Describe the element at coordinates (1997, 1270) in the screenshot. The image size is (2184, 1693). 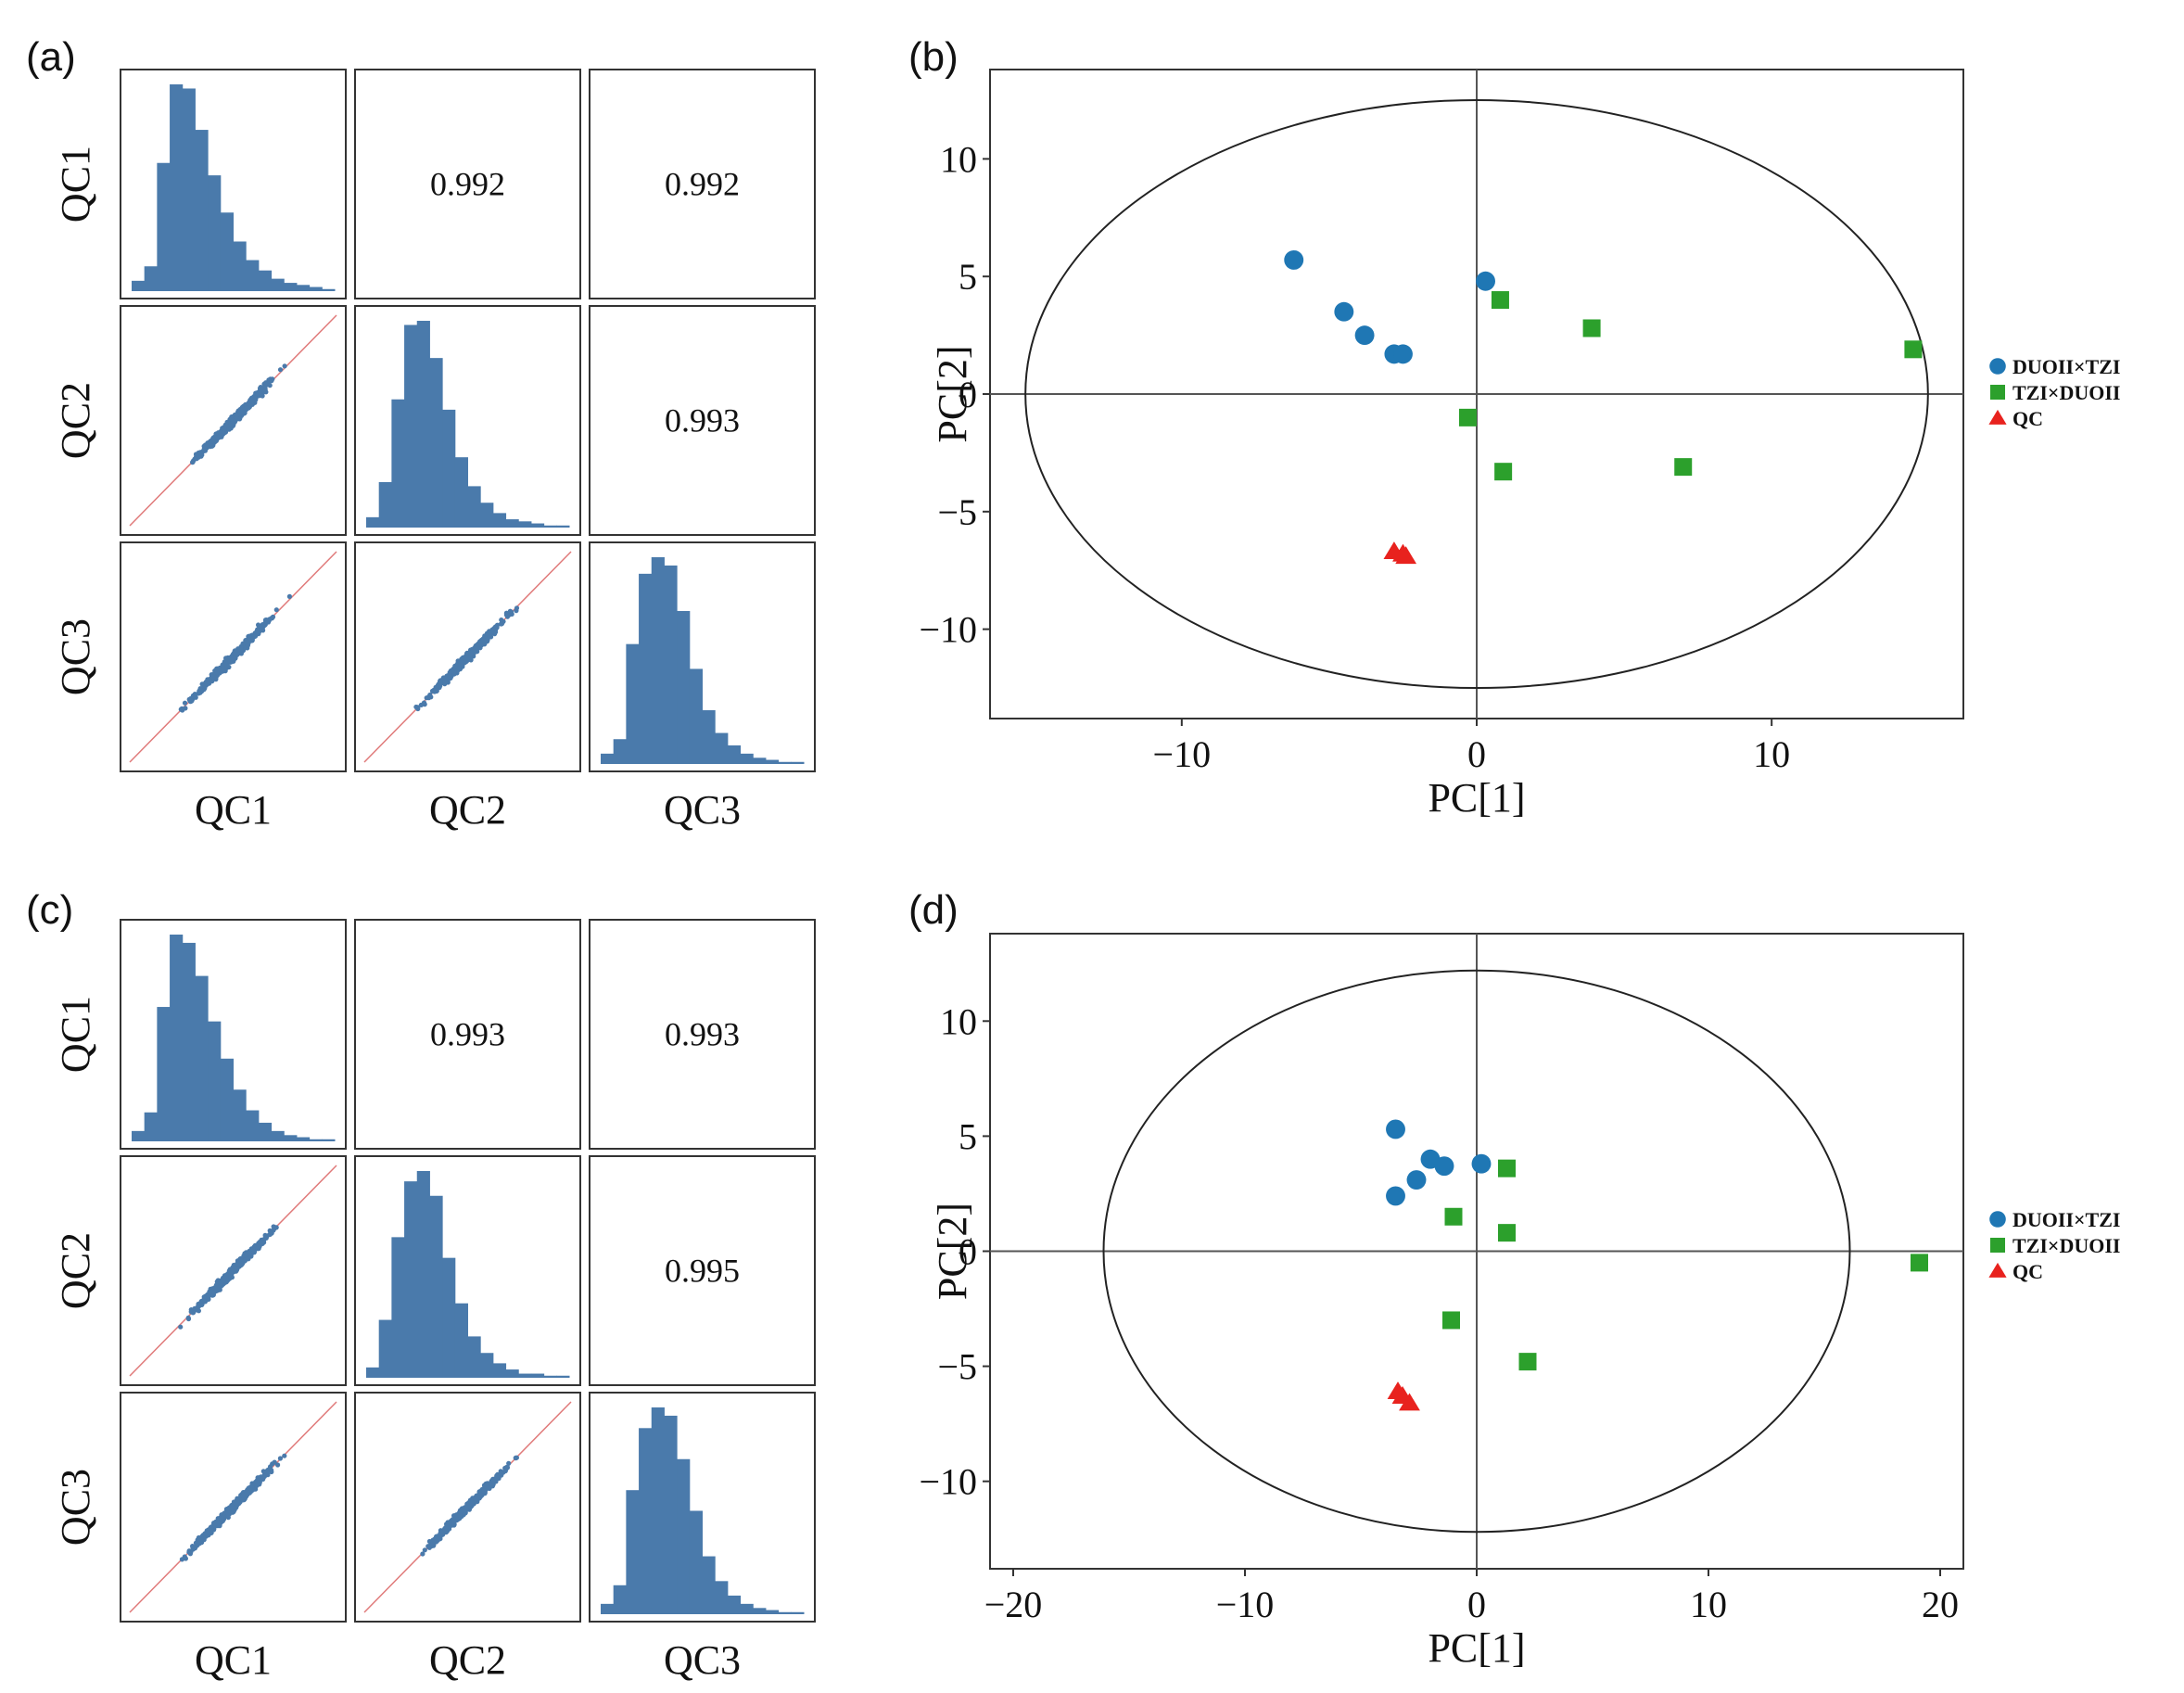
I see `legend-triangle-icon` at that location.